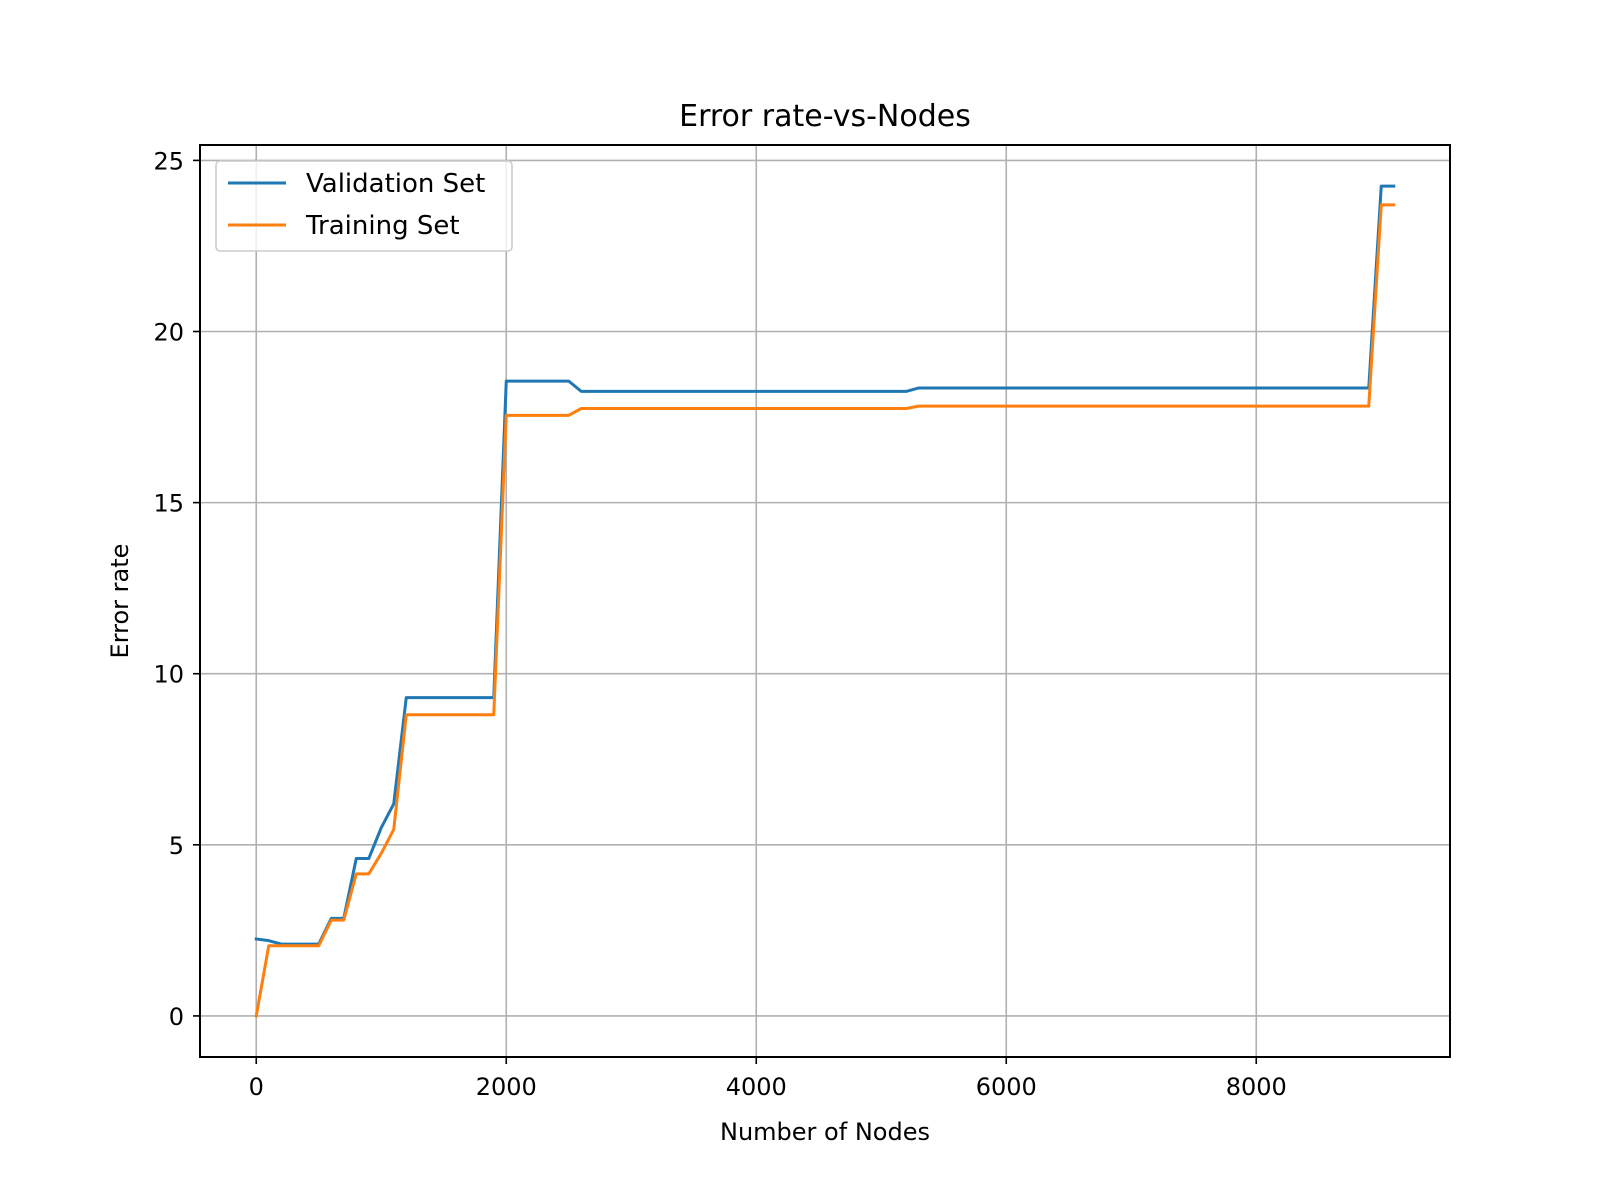 Image resolution: width=1600 pixels, height=1200 pixels. Describe the element at coordinates (168, 675) in the screenshot. I see `y-tick-label: 10` at that location.